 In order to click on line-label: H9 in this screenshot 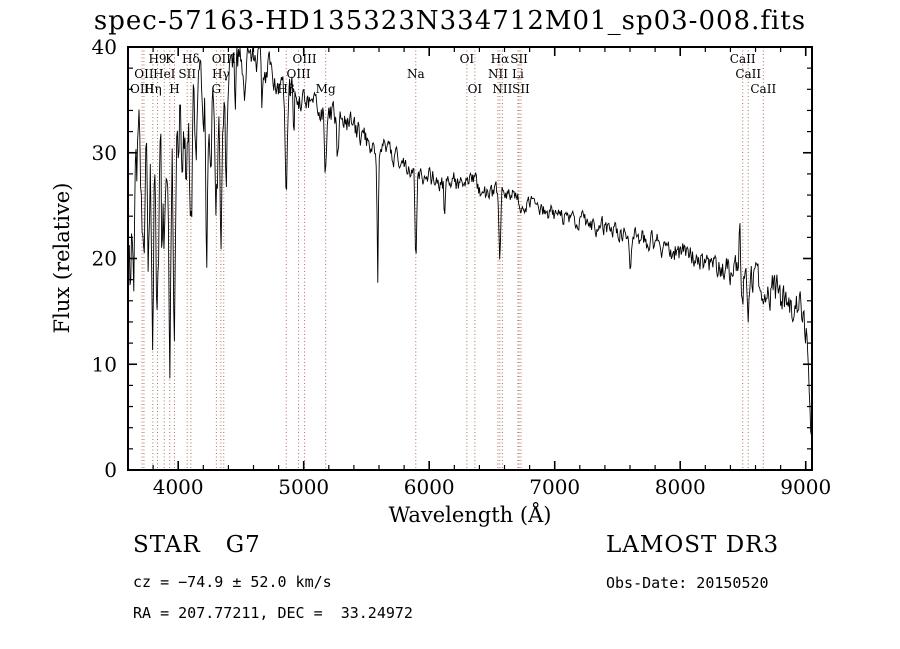, I will do `click(157, 59)`.